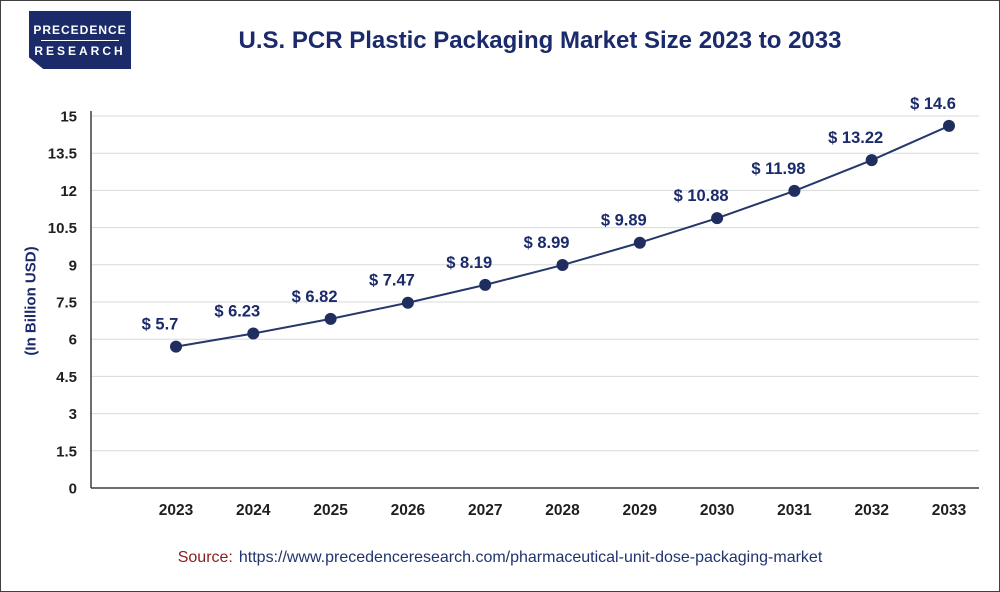  What do you see at coordinates (315, 297) in the screenshot?
I see `data-point-label: $ 6.82` at bounding box center [315, 297].